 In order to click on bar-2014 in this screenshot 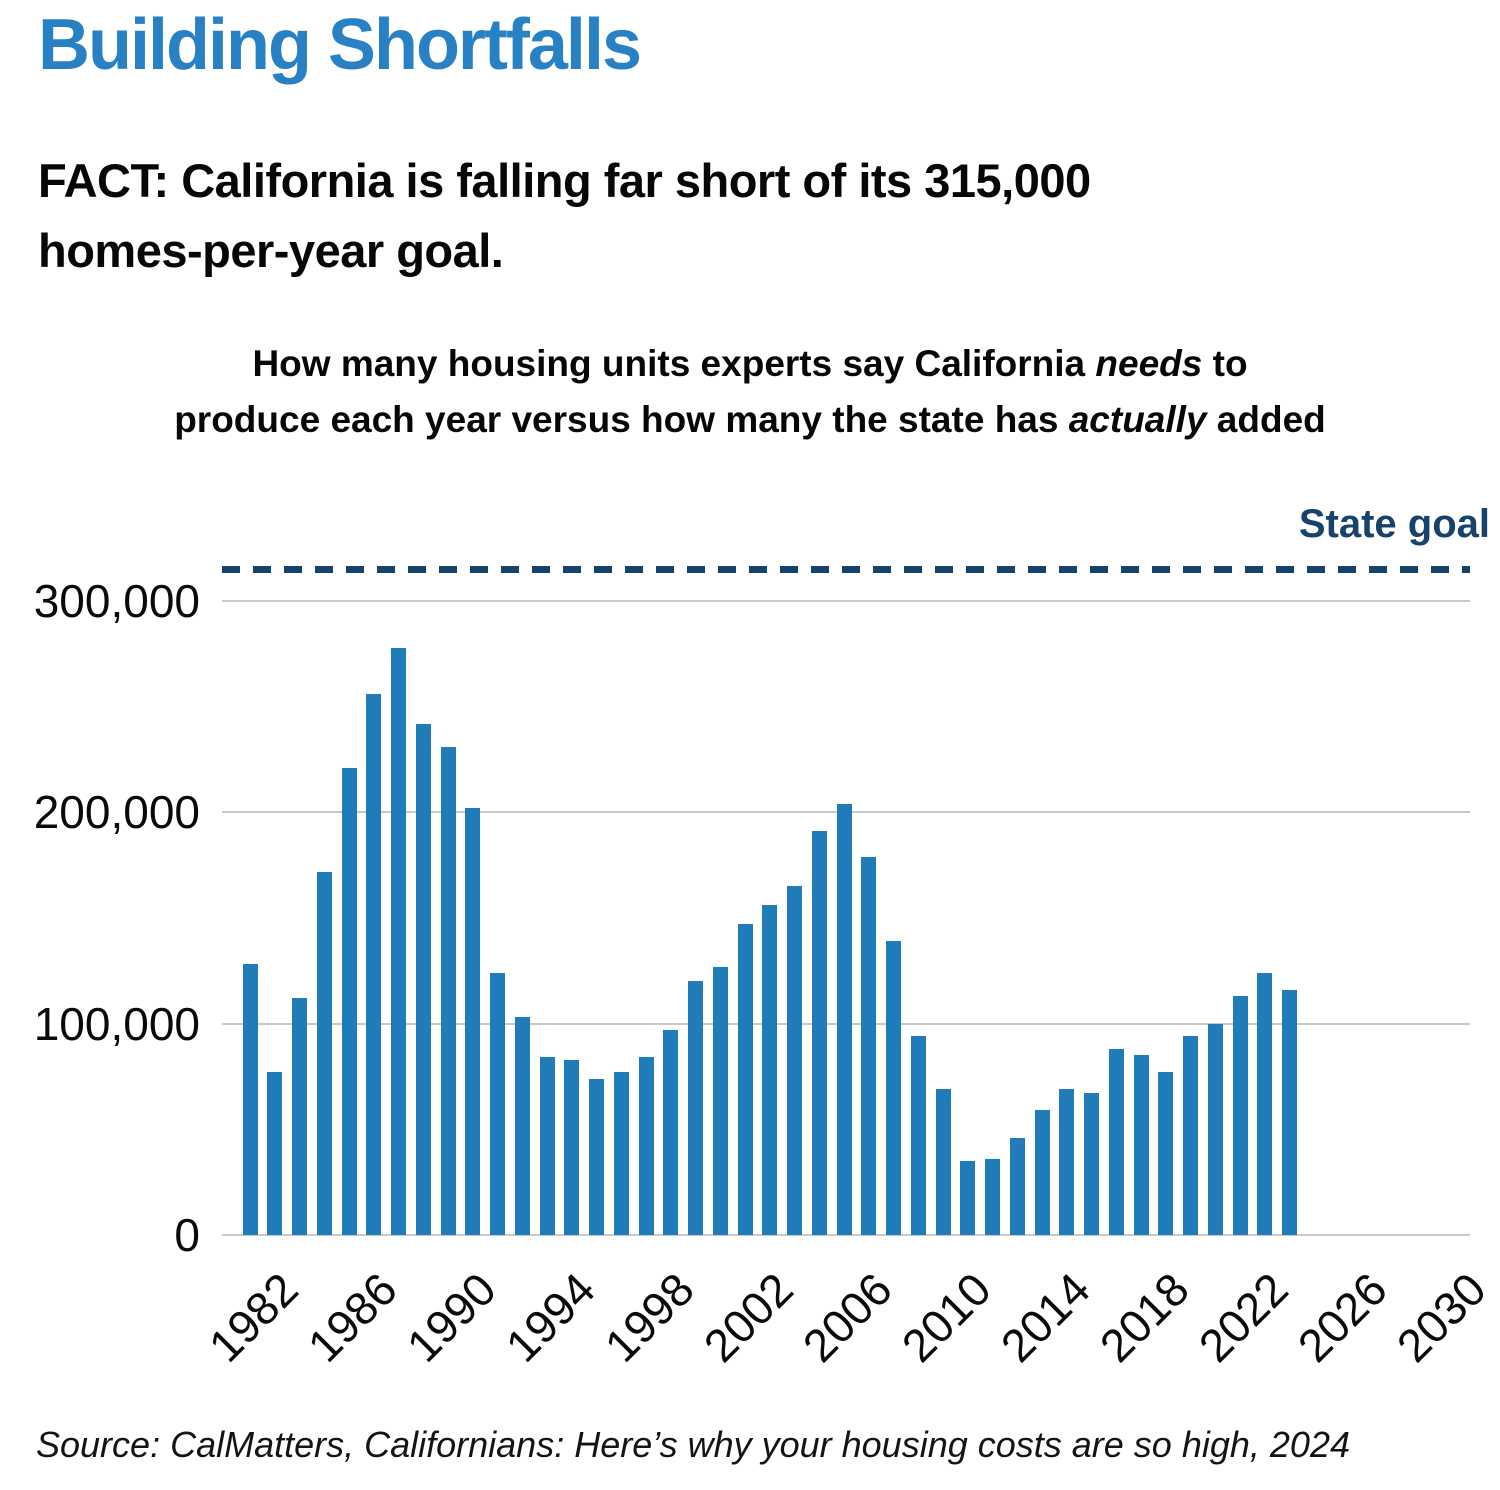, I will do `click(1042, 1172)`.